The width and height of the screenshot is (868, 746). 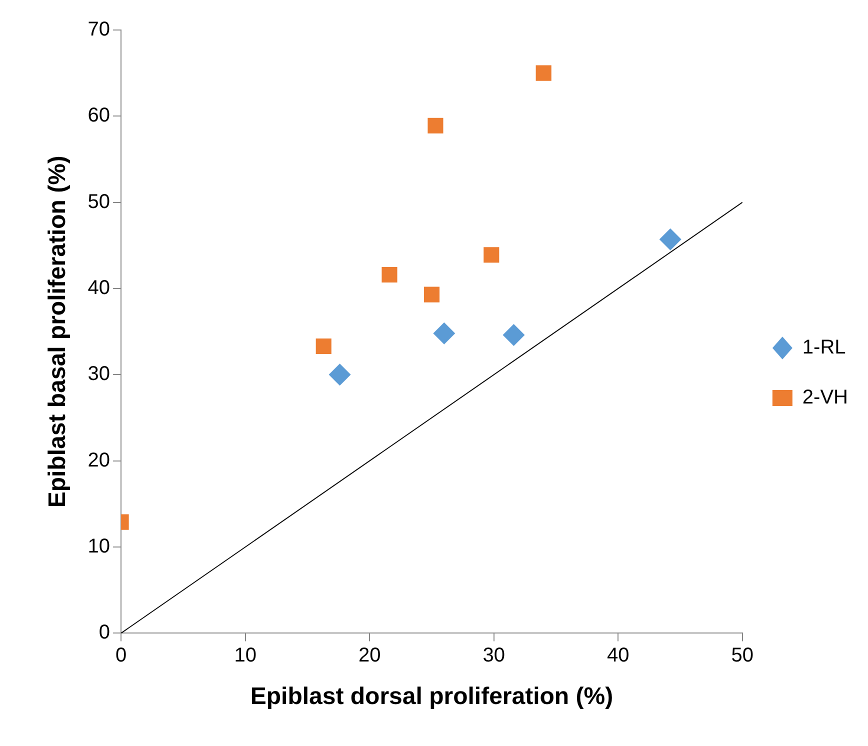 What do you see at coordinates (825, 397) in the screenshot?
I see `legend-label: 2-VH` at bounding box center [825, 397].